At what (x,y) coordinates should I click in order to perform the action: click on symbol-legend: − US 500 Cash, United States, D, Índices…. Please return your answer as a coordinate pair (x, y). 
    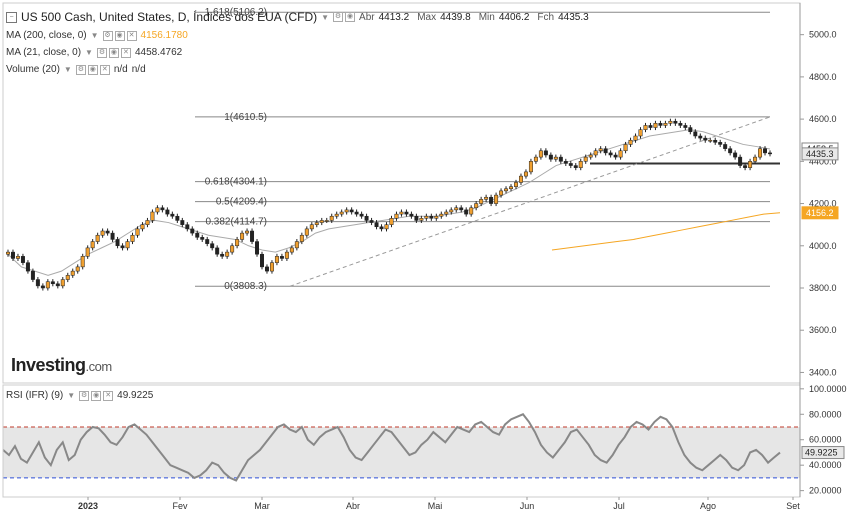
    Looking at the image, I should click on (299, 17).